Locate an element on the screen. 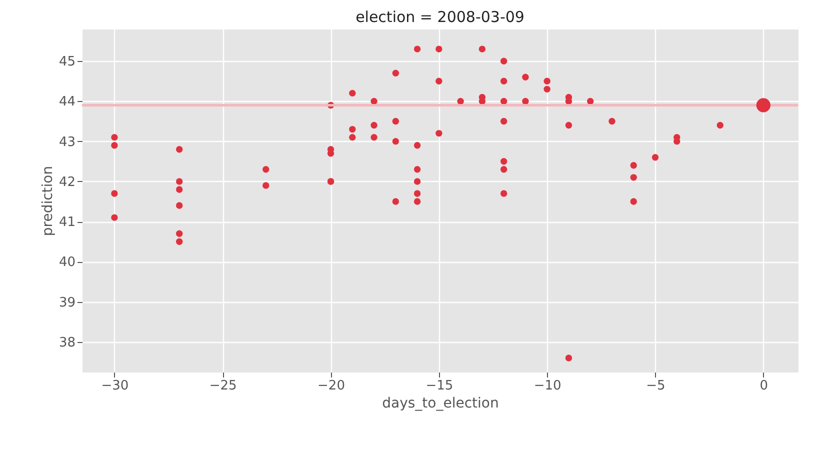 This screenshot has height=462, width=821. x-tick-label: −10 is located at coordinates (548, 386).